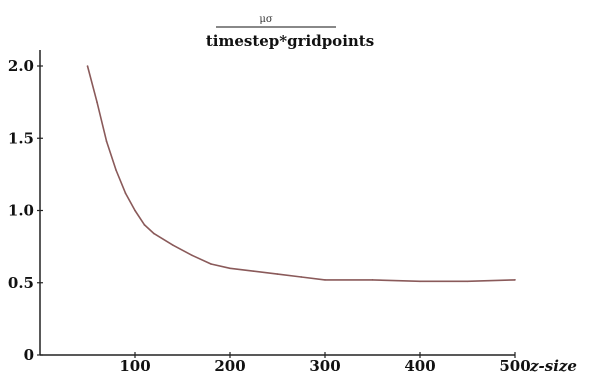 Image resolution: width=596 pixels, height=373 pixels. I want to click on title-denominator: timestep*gridpoints, so click(290, 41).